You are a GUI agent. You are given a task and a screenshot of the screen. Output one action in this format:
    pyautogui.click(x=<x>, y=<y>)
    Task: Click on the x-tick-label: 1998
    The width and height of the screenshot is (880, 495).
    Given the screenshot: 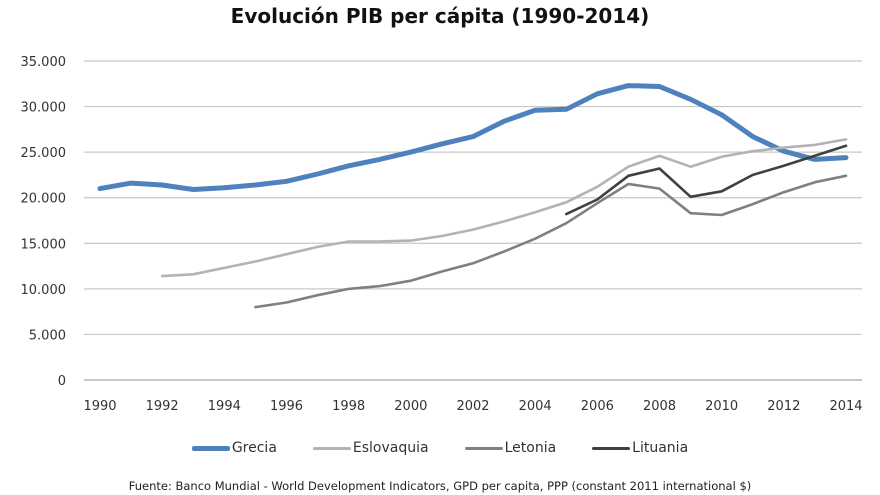 What is the action you would take?
    pyautogui.click(x=348, y=406)
    